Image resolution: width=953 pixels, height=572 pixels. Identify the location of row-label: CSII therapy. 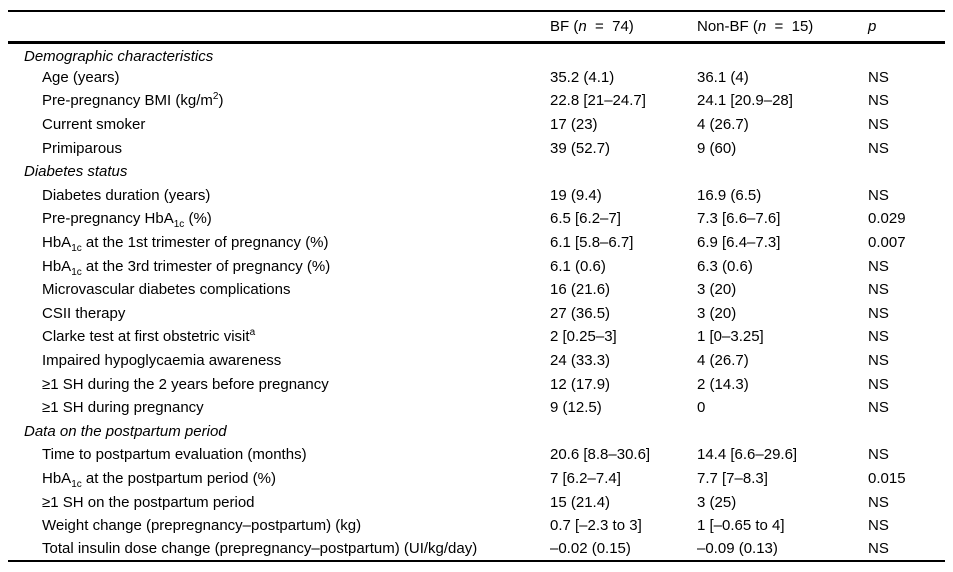
(84, 313).